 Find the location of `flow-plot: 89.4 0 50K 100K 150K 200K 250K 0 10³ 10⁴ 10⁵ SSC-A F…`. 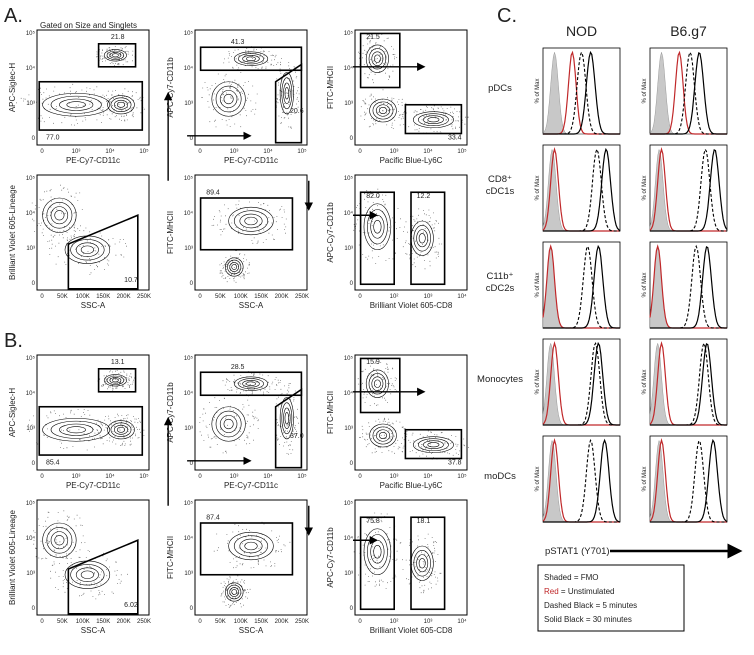

flow-plot: 89.4 0 50K 100K 150K 200K 250K 0 10³ 10⁴ 10⁵ SSC-A F… is located at coordinates (237, 242).